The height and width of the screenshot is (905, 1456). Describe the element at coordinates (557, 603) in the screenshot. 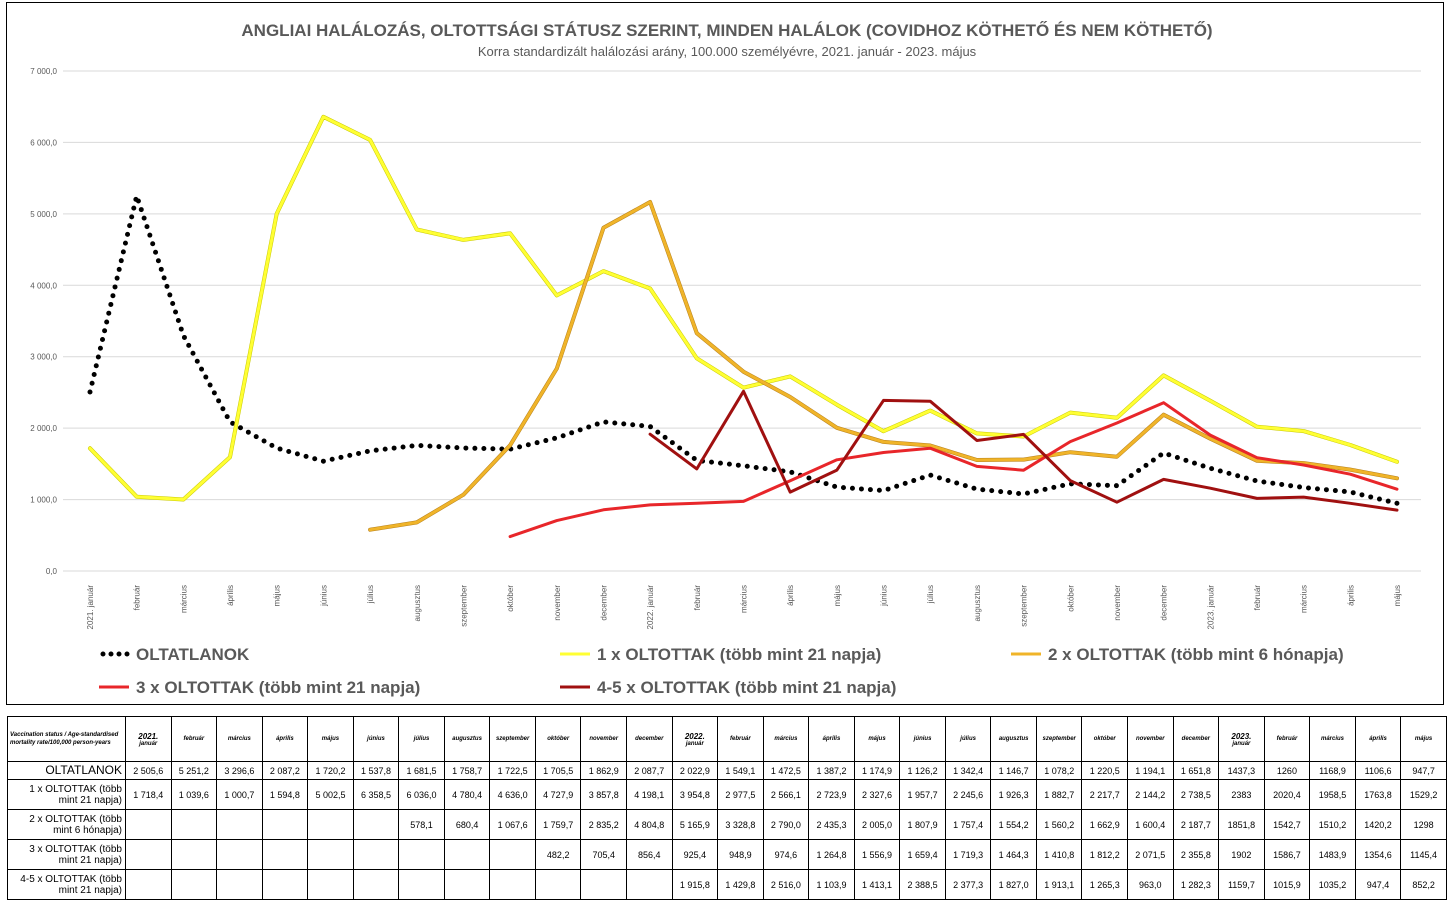

I see `x-tick-label: november` at that location.